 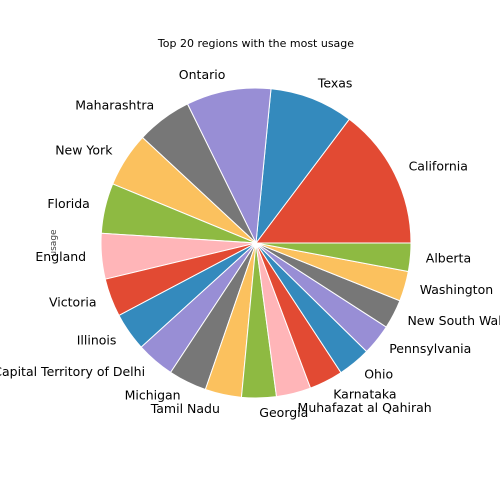 What do you see at coordinates (333, 257) in the screenshot?
I see `pie-slice-alberta` at bounding box center [333, 257].